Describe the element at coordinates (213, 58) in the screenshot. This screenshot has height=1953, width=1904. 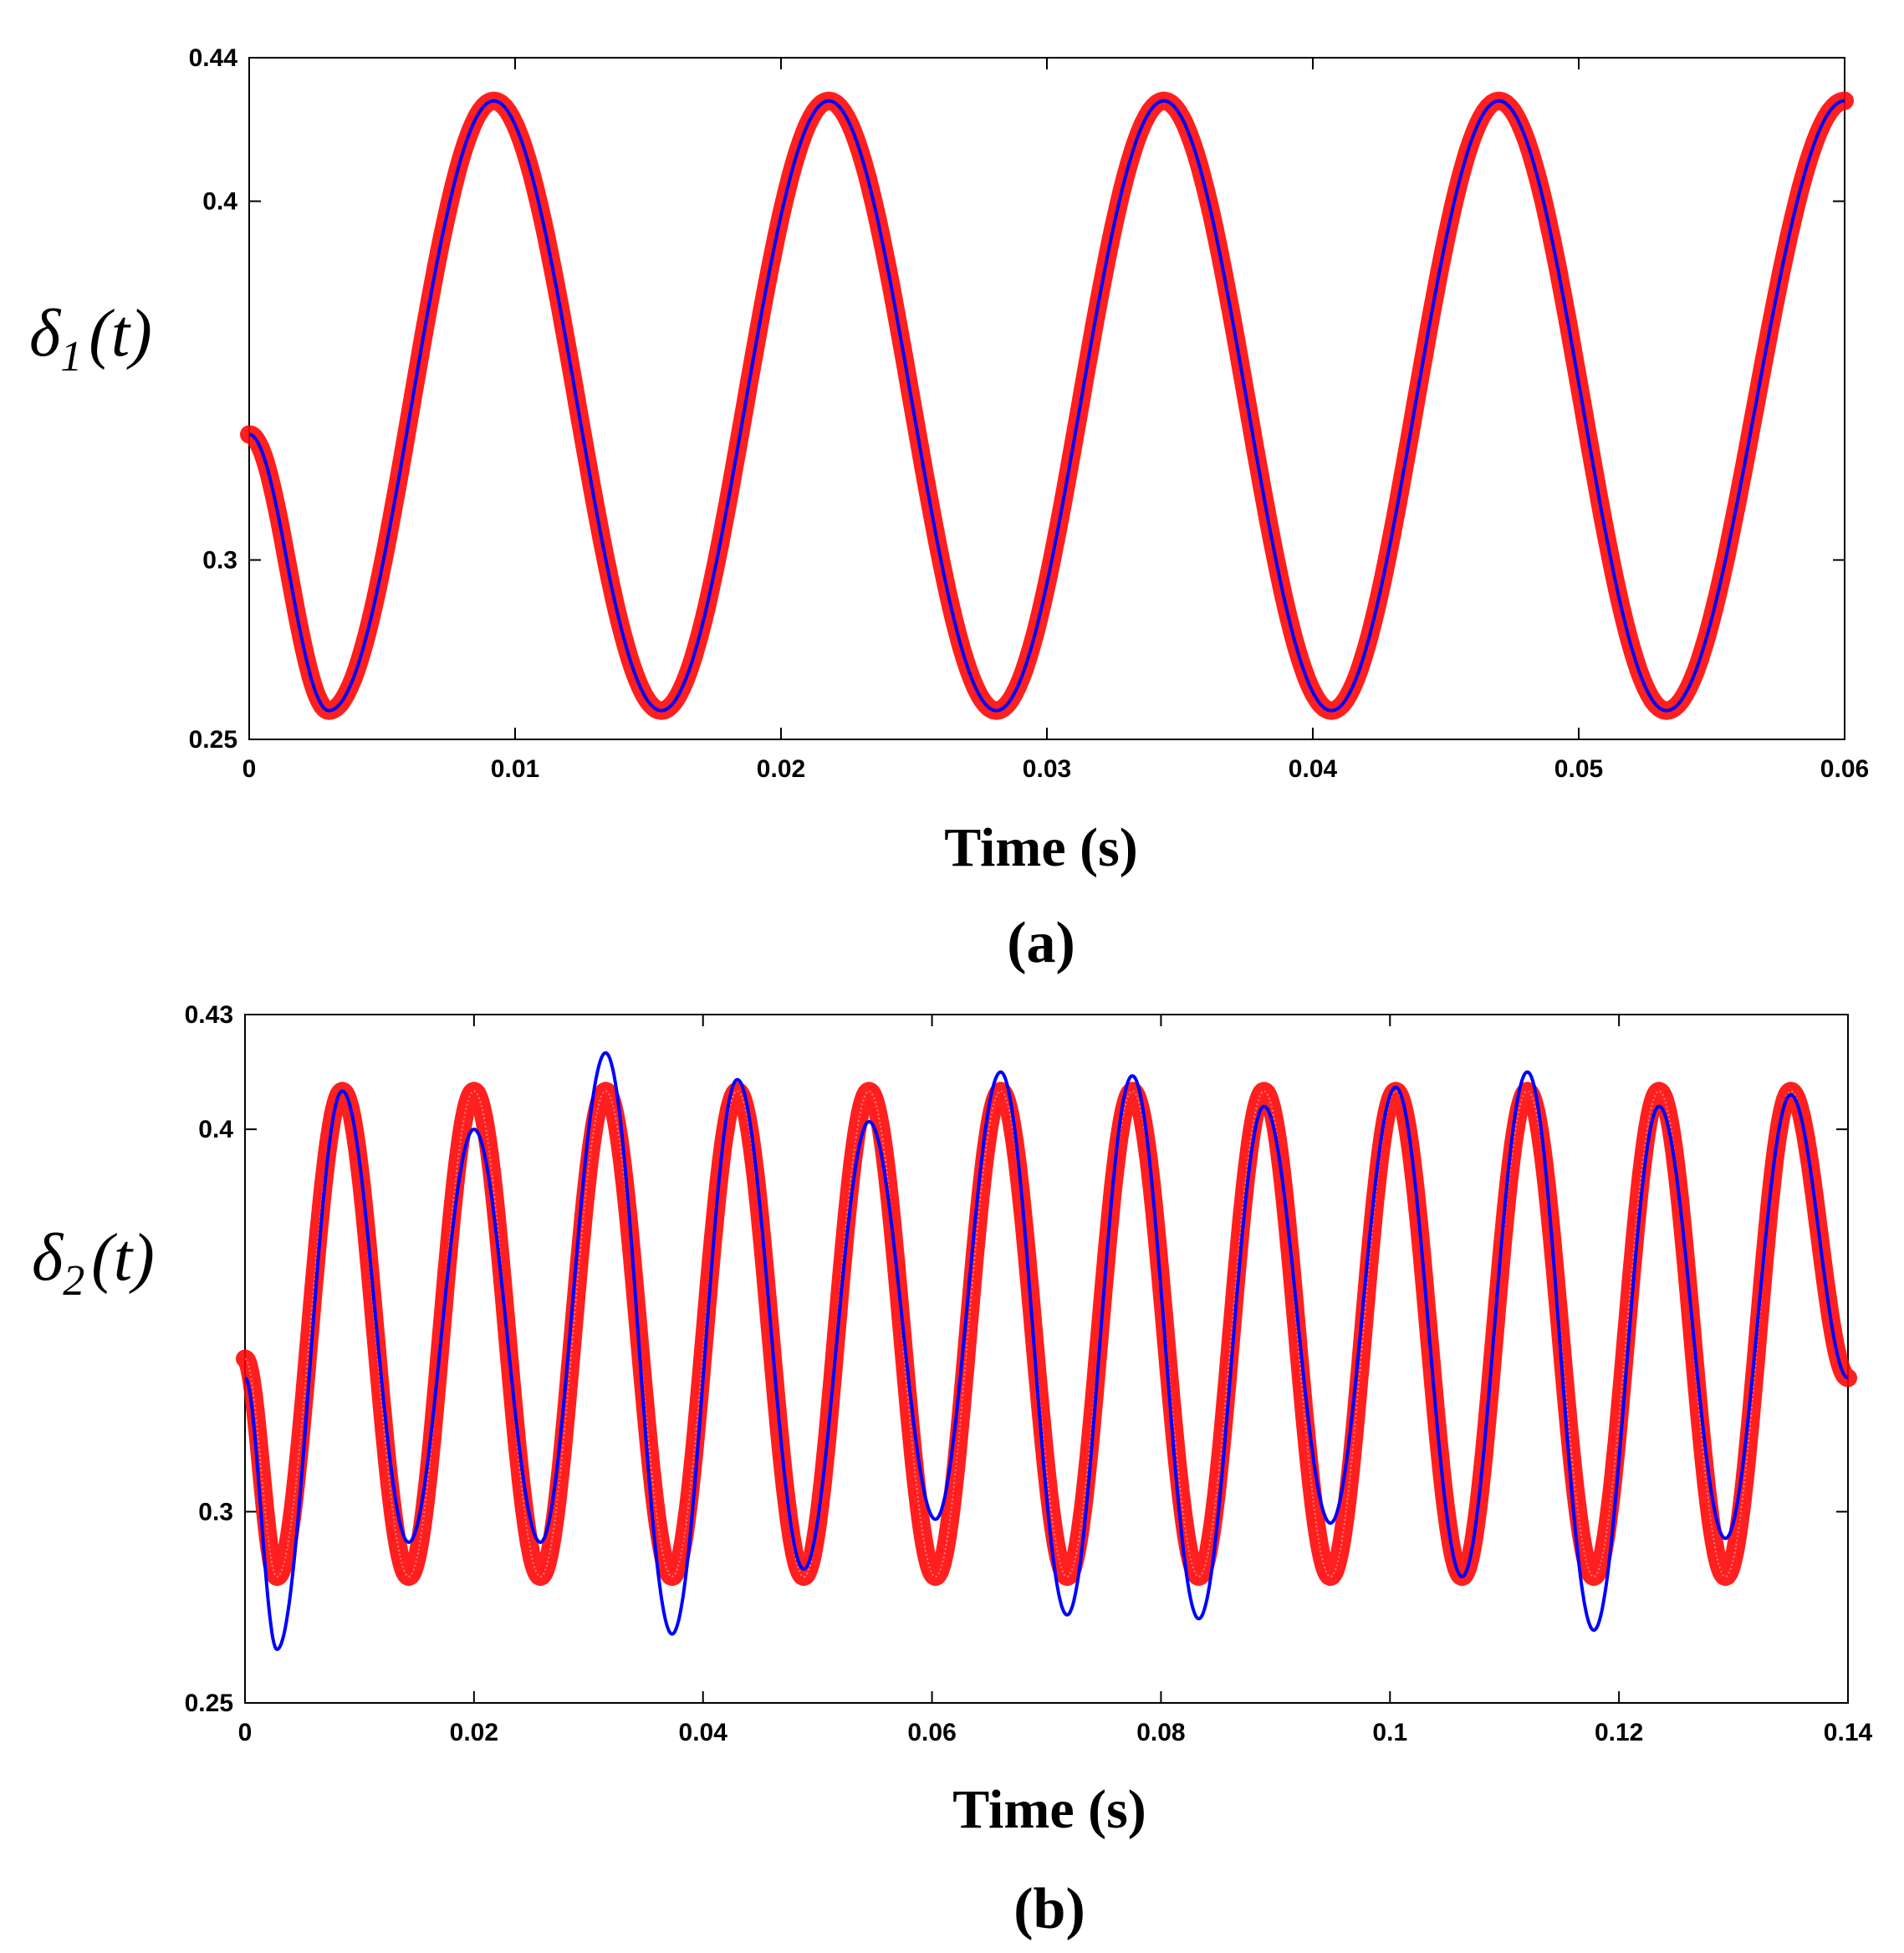
I see `y-tick-label: 0.44` at that location.